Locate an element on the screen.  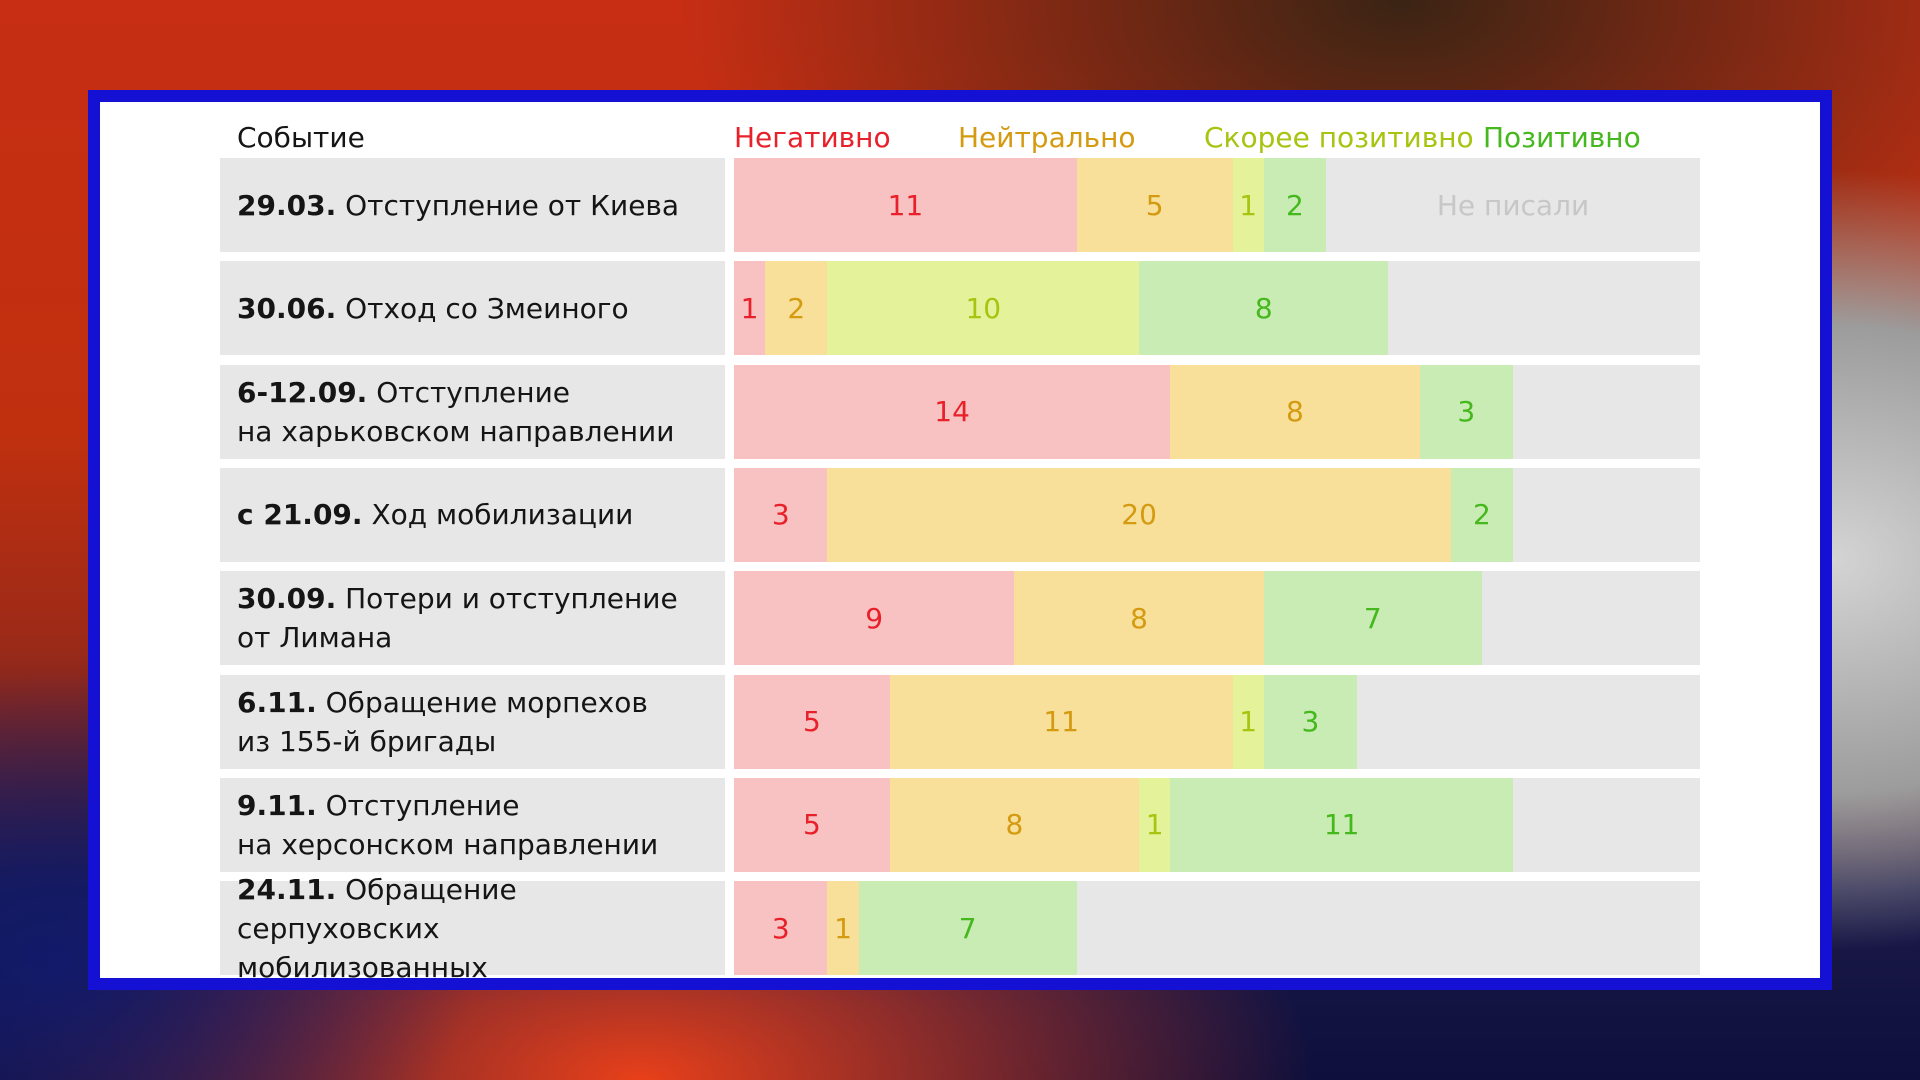
bar-segment-neutral: 1 is located at coordinates (843, 928).